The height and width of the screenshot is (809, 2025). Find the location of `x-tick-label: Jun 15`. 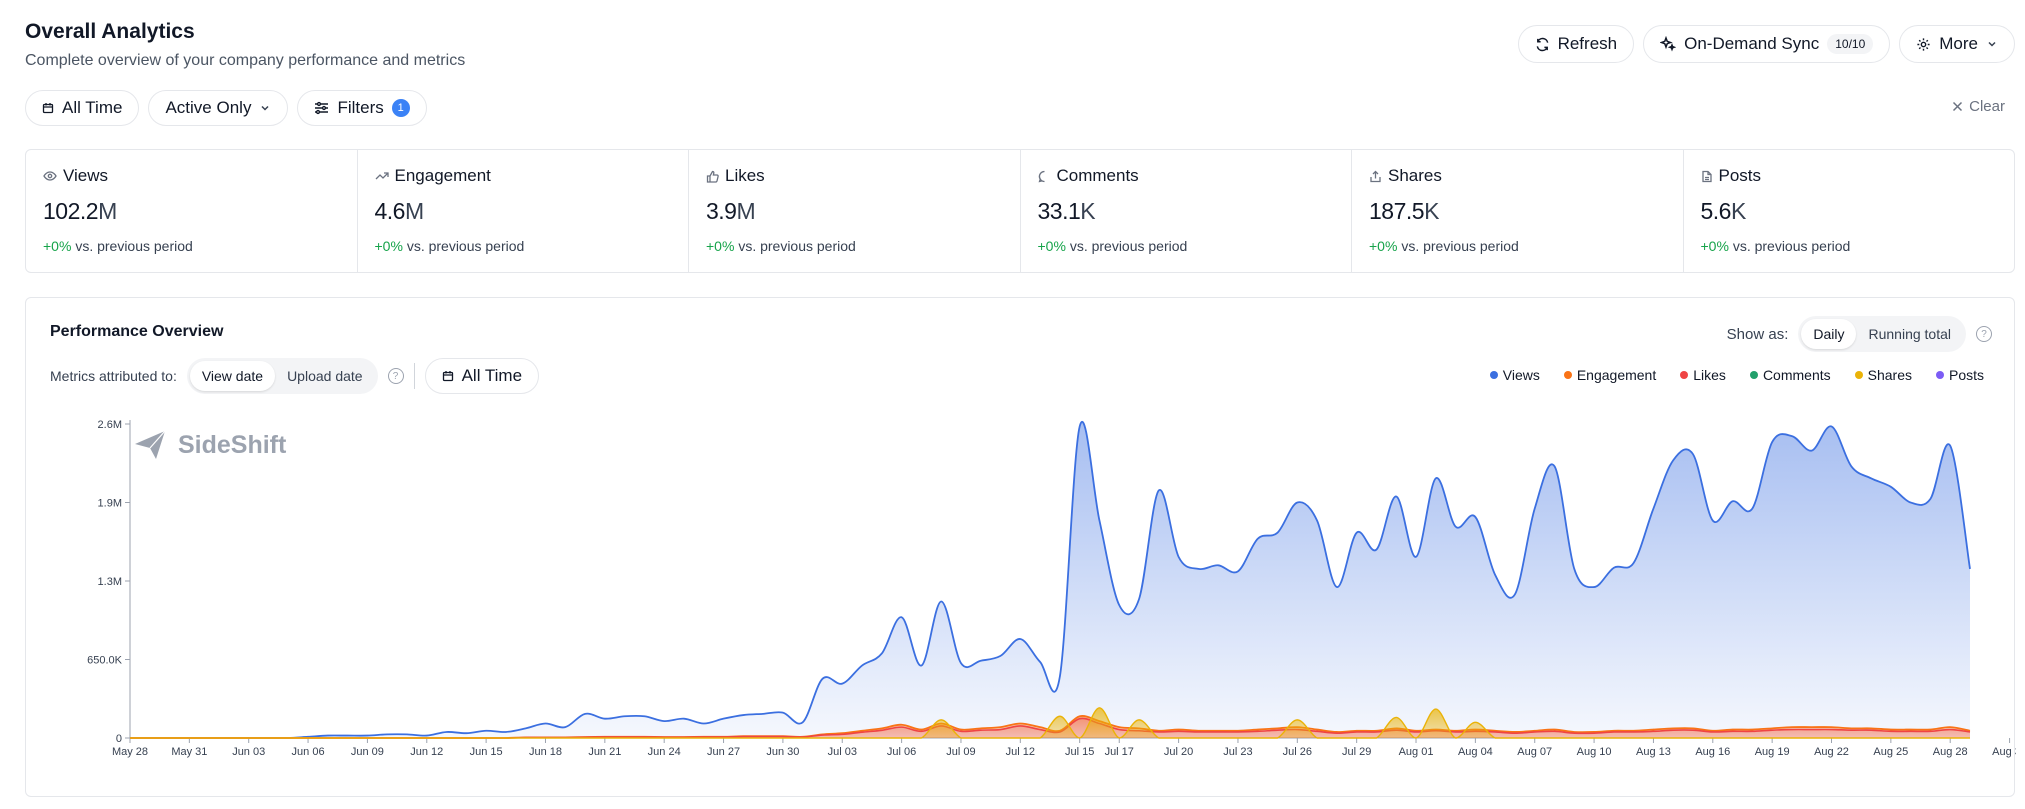

x-tick-label: Jun 15 is located at coordinates (486, 752).